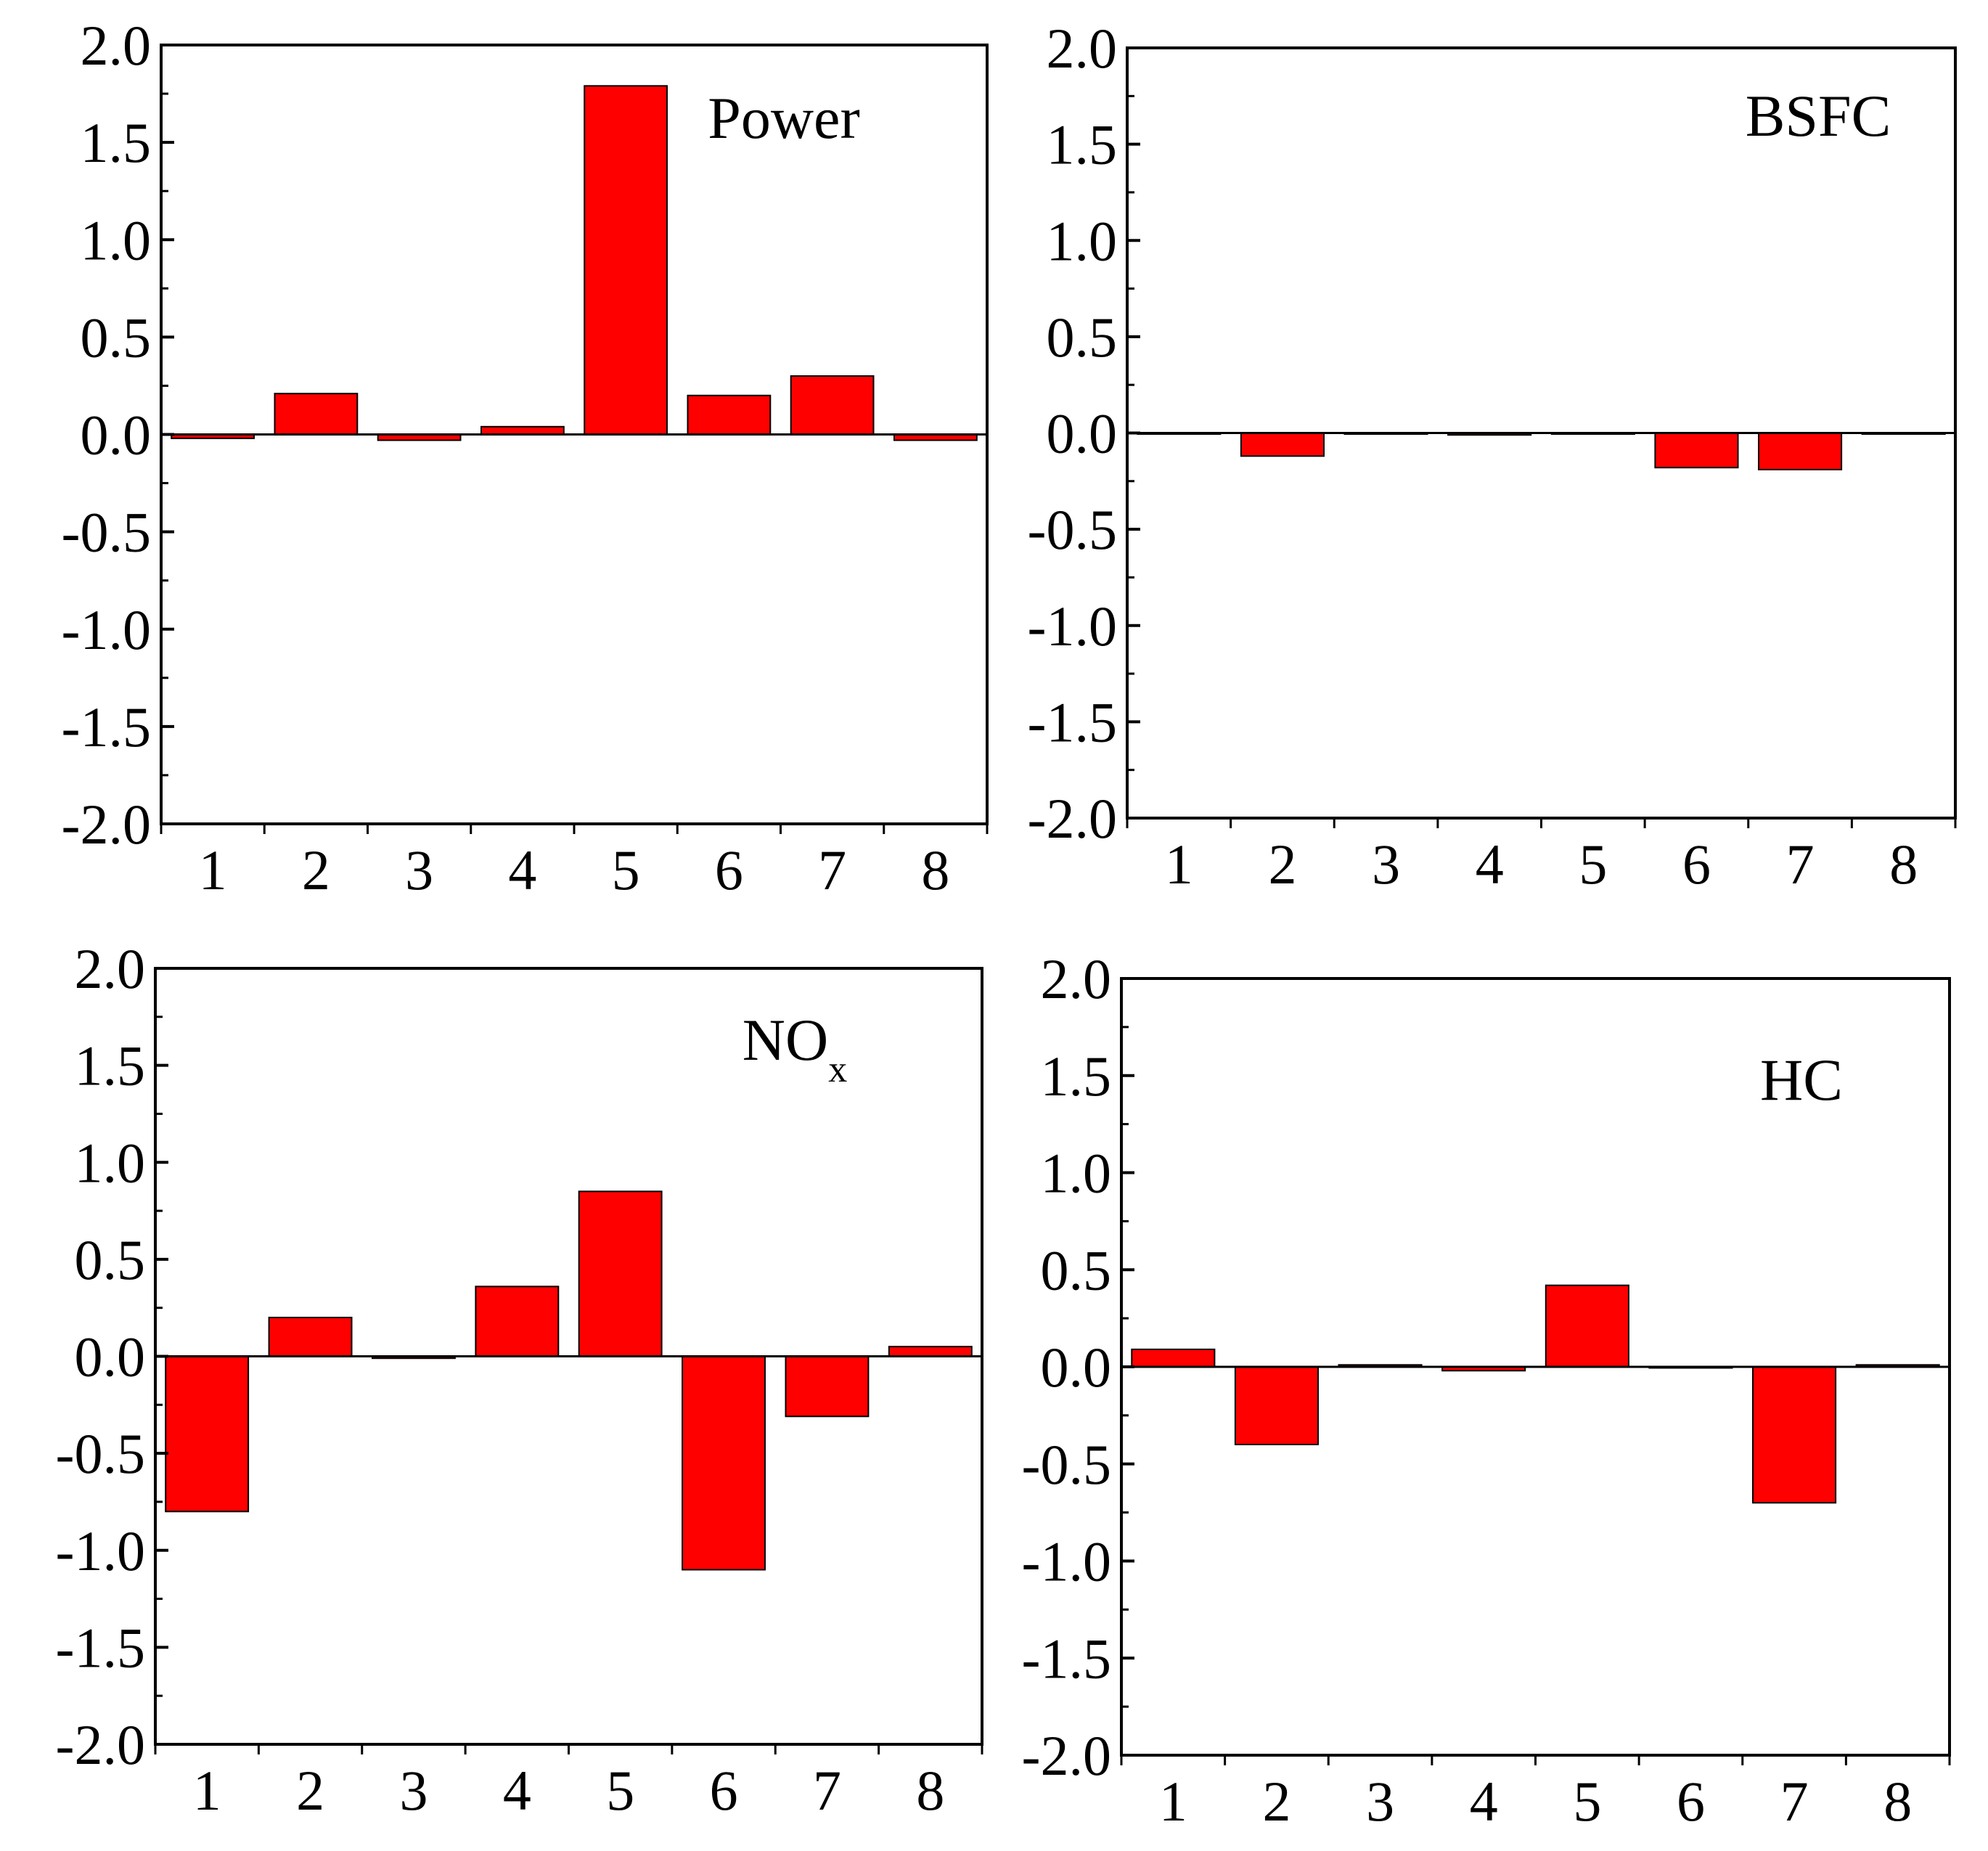 This screenshot has width=1988, height=1851. What do you see at coordinates (837, 1069) in the screenshot?
I see `panel-title-subscript: x` at bounding box center [837, 1069].